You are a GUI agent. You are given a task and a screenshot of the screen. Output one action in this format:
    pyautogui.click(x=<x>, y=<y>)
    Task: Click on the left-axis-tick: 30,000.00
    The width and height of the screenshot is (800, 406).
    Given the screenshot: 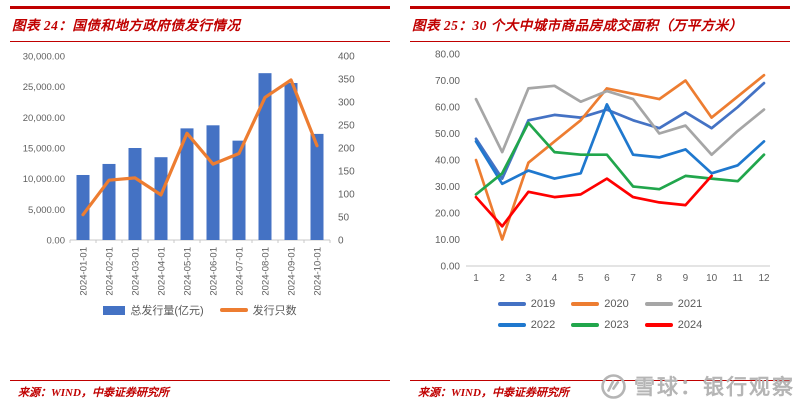 What is the action you would take?
    pyautogui.click(x=44, y=57)
    